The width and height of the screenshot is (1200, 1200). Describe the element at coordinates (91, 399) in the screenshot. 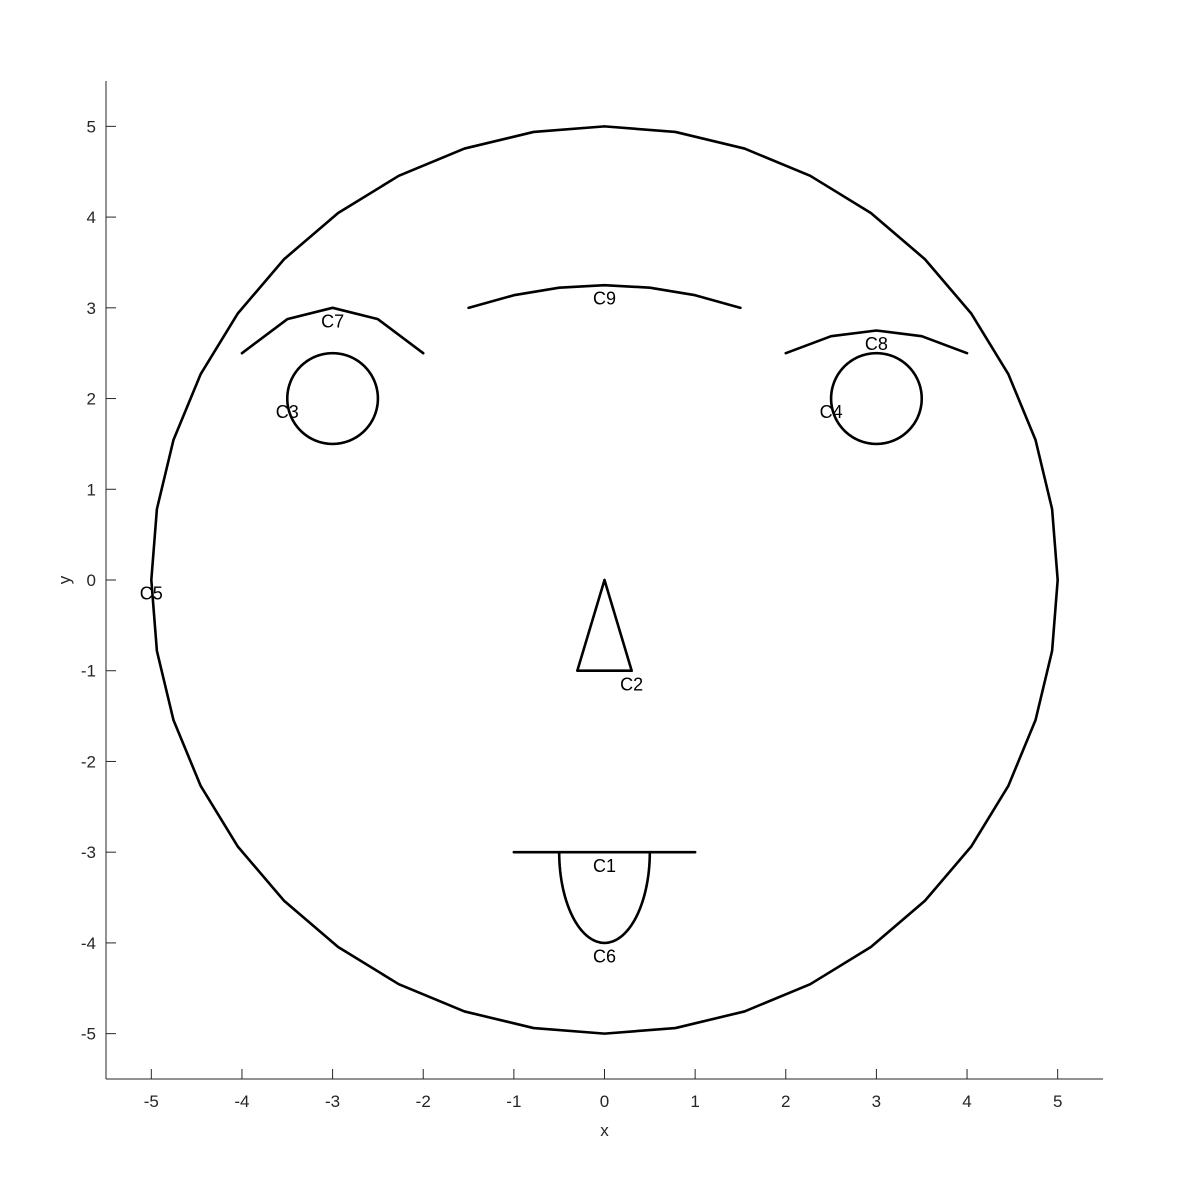

I see `y-tick-label: 2` at that location.